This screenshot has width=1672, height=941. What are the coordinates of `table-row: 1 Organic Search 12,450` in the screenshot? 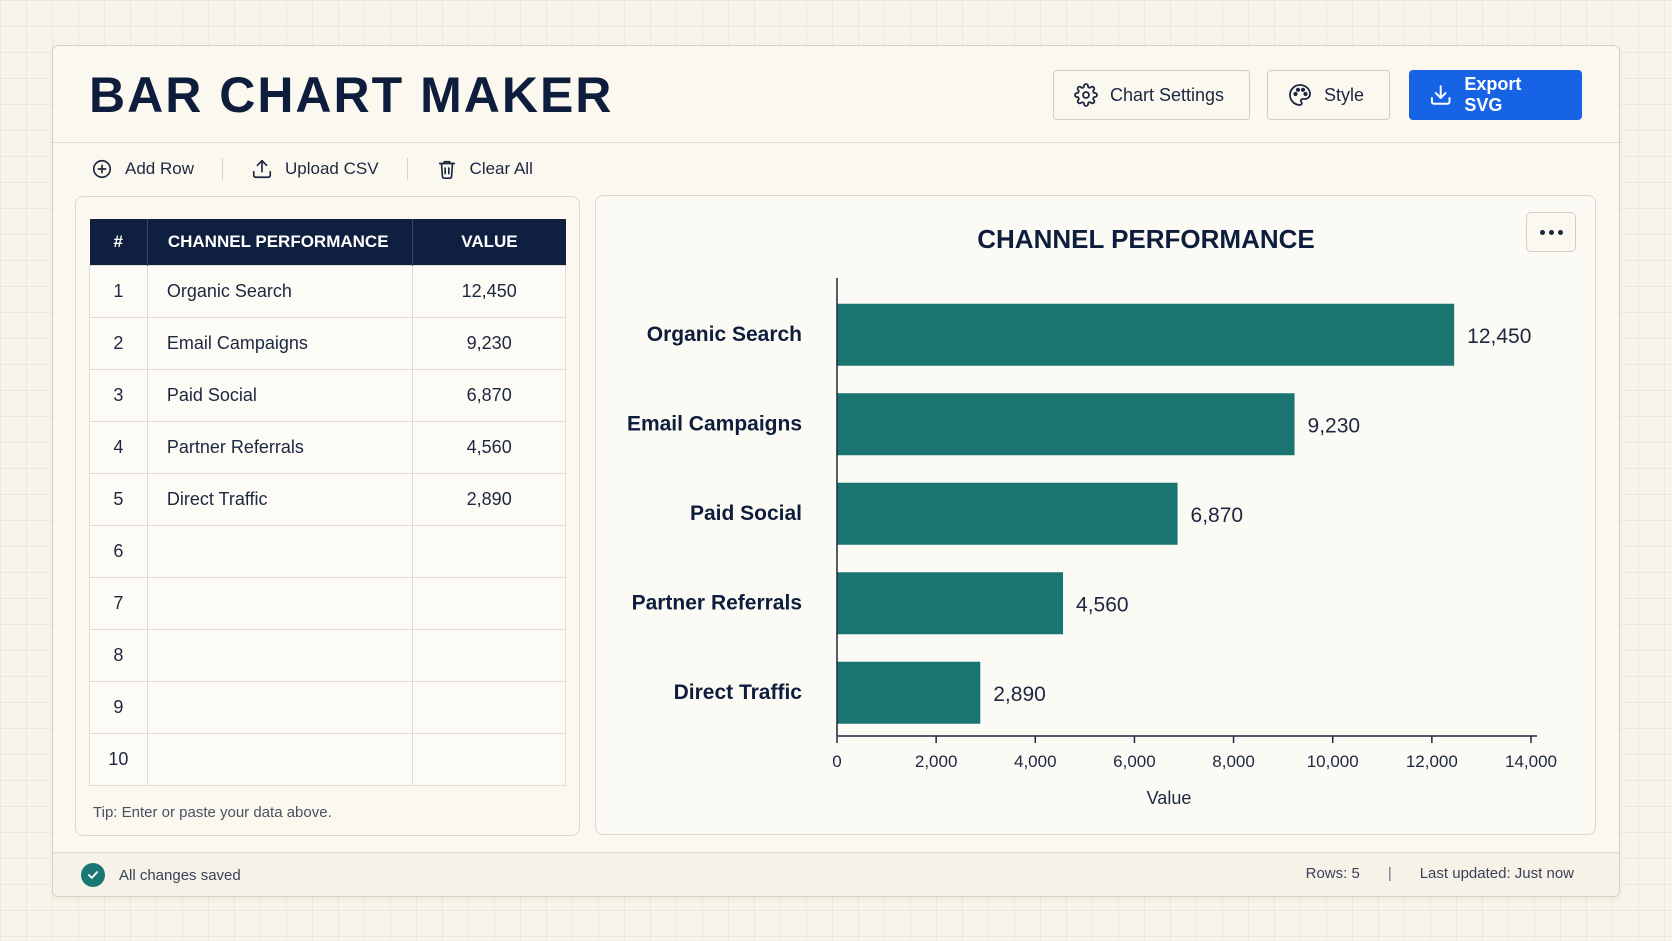 It's located at (327, 291).